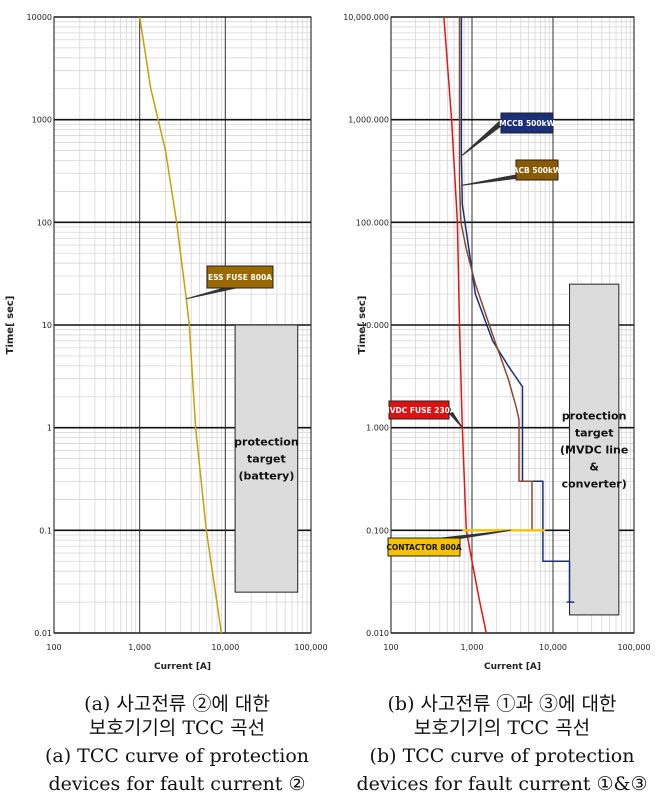  What do you see at coordinates (375, 325) in the screenshot?
I see `y-tick-label: 10.000` at bounding box center [375, 325].